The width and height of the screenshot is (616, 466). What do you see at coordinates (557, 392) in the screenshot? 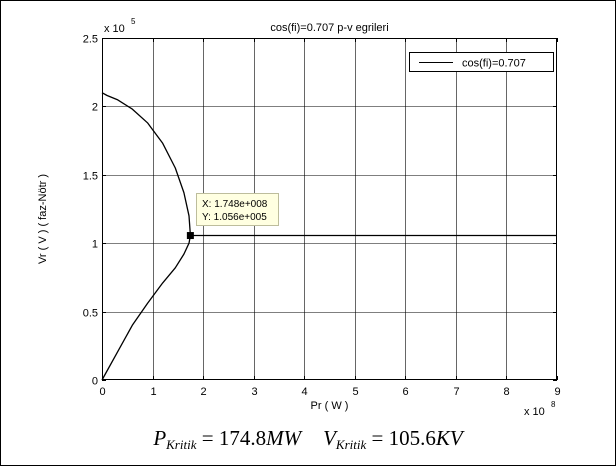
I see `x-tick-label: 9` at bounding box center [557, 392].